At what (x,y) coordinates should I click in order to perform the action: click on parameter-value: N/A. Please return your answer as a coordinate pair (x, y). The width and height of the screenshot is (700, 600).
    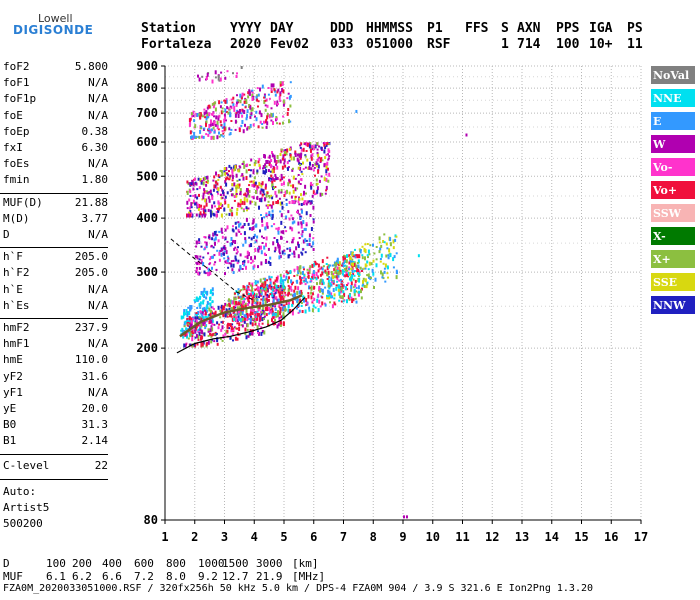
    Looking at the image, I should click on (98, 99).